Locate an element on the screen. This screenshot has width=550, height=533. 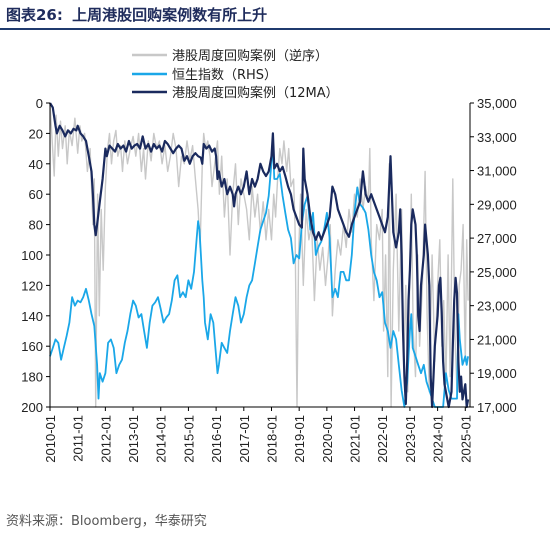
x-tick-label: 2017-01 is located at coordinates (244, 439).